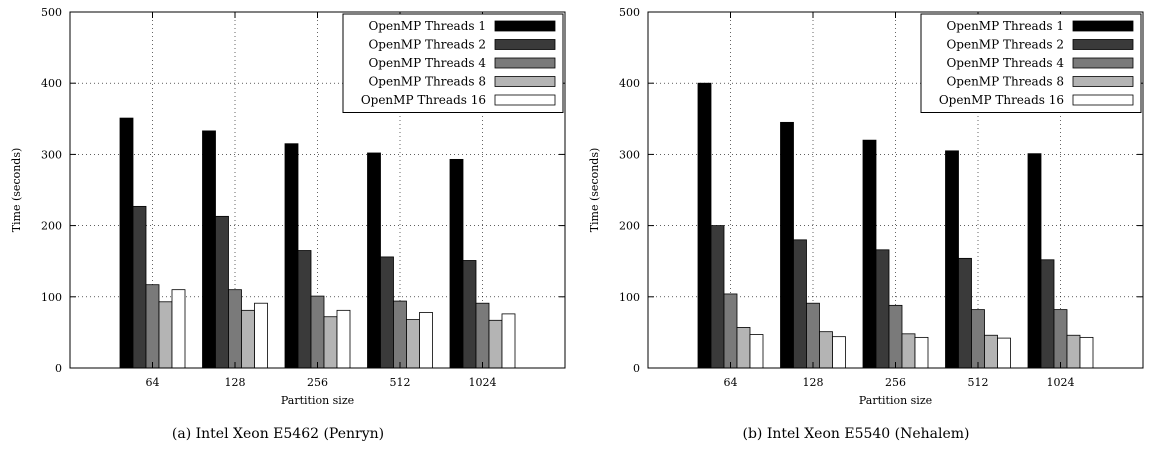 This screenshot has height=461, width=1152. What do you see at coordinates (855, 434) in the screenshot?
I see `figure-caption: (b) Intel Xeon E5540 (Nehalem)` at bounding box center [855, 434].